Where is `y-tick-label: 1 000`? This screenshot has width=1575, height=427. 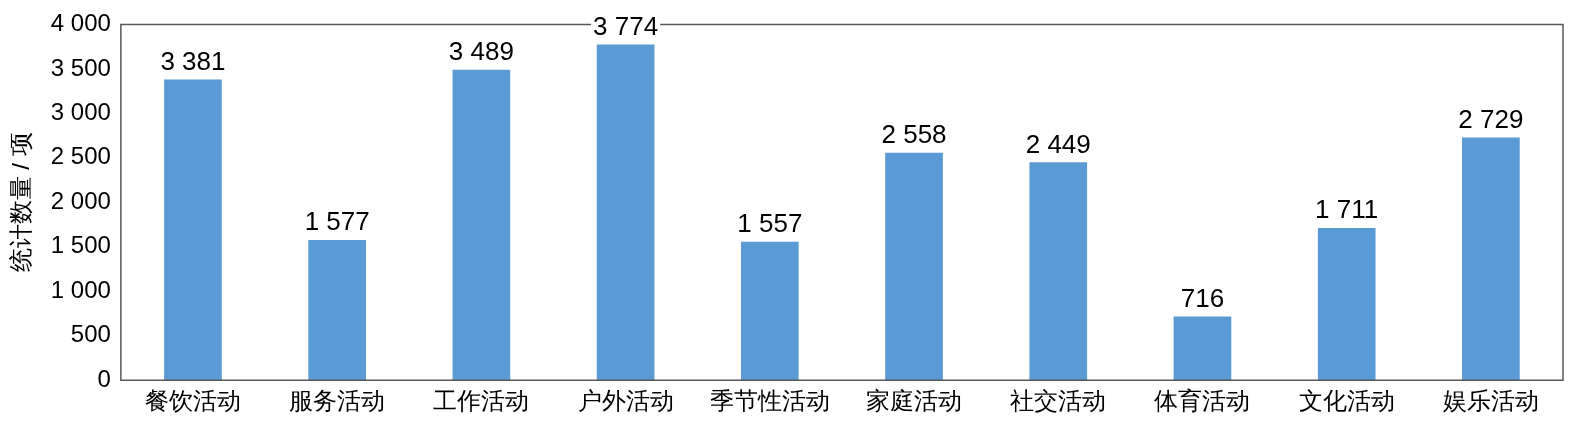
y-tick-label: 1 000 is located at coordinates (80, 289).